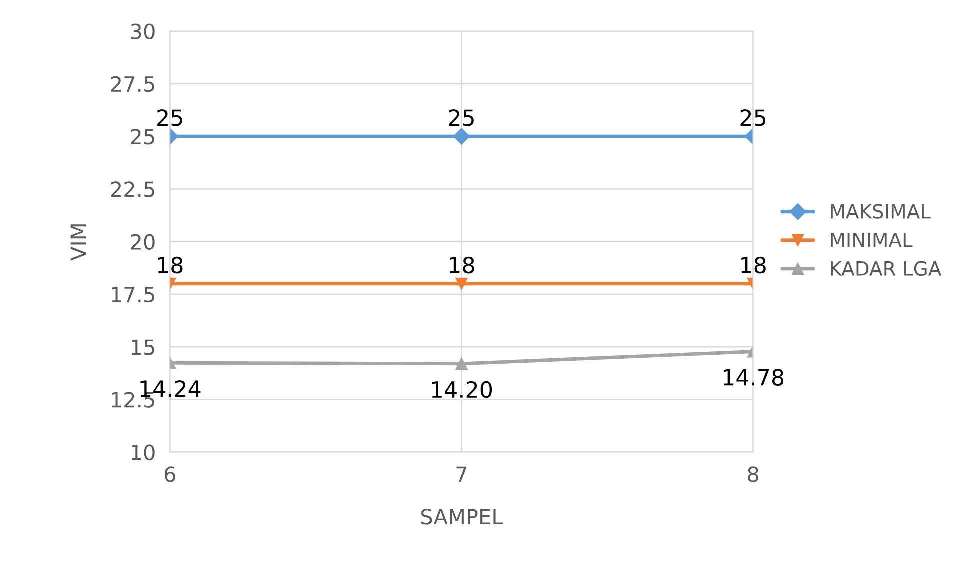  Describe the element at coordinates (872, 240) in the screenshot. I see `legend-label: MINIMAL` at that location.